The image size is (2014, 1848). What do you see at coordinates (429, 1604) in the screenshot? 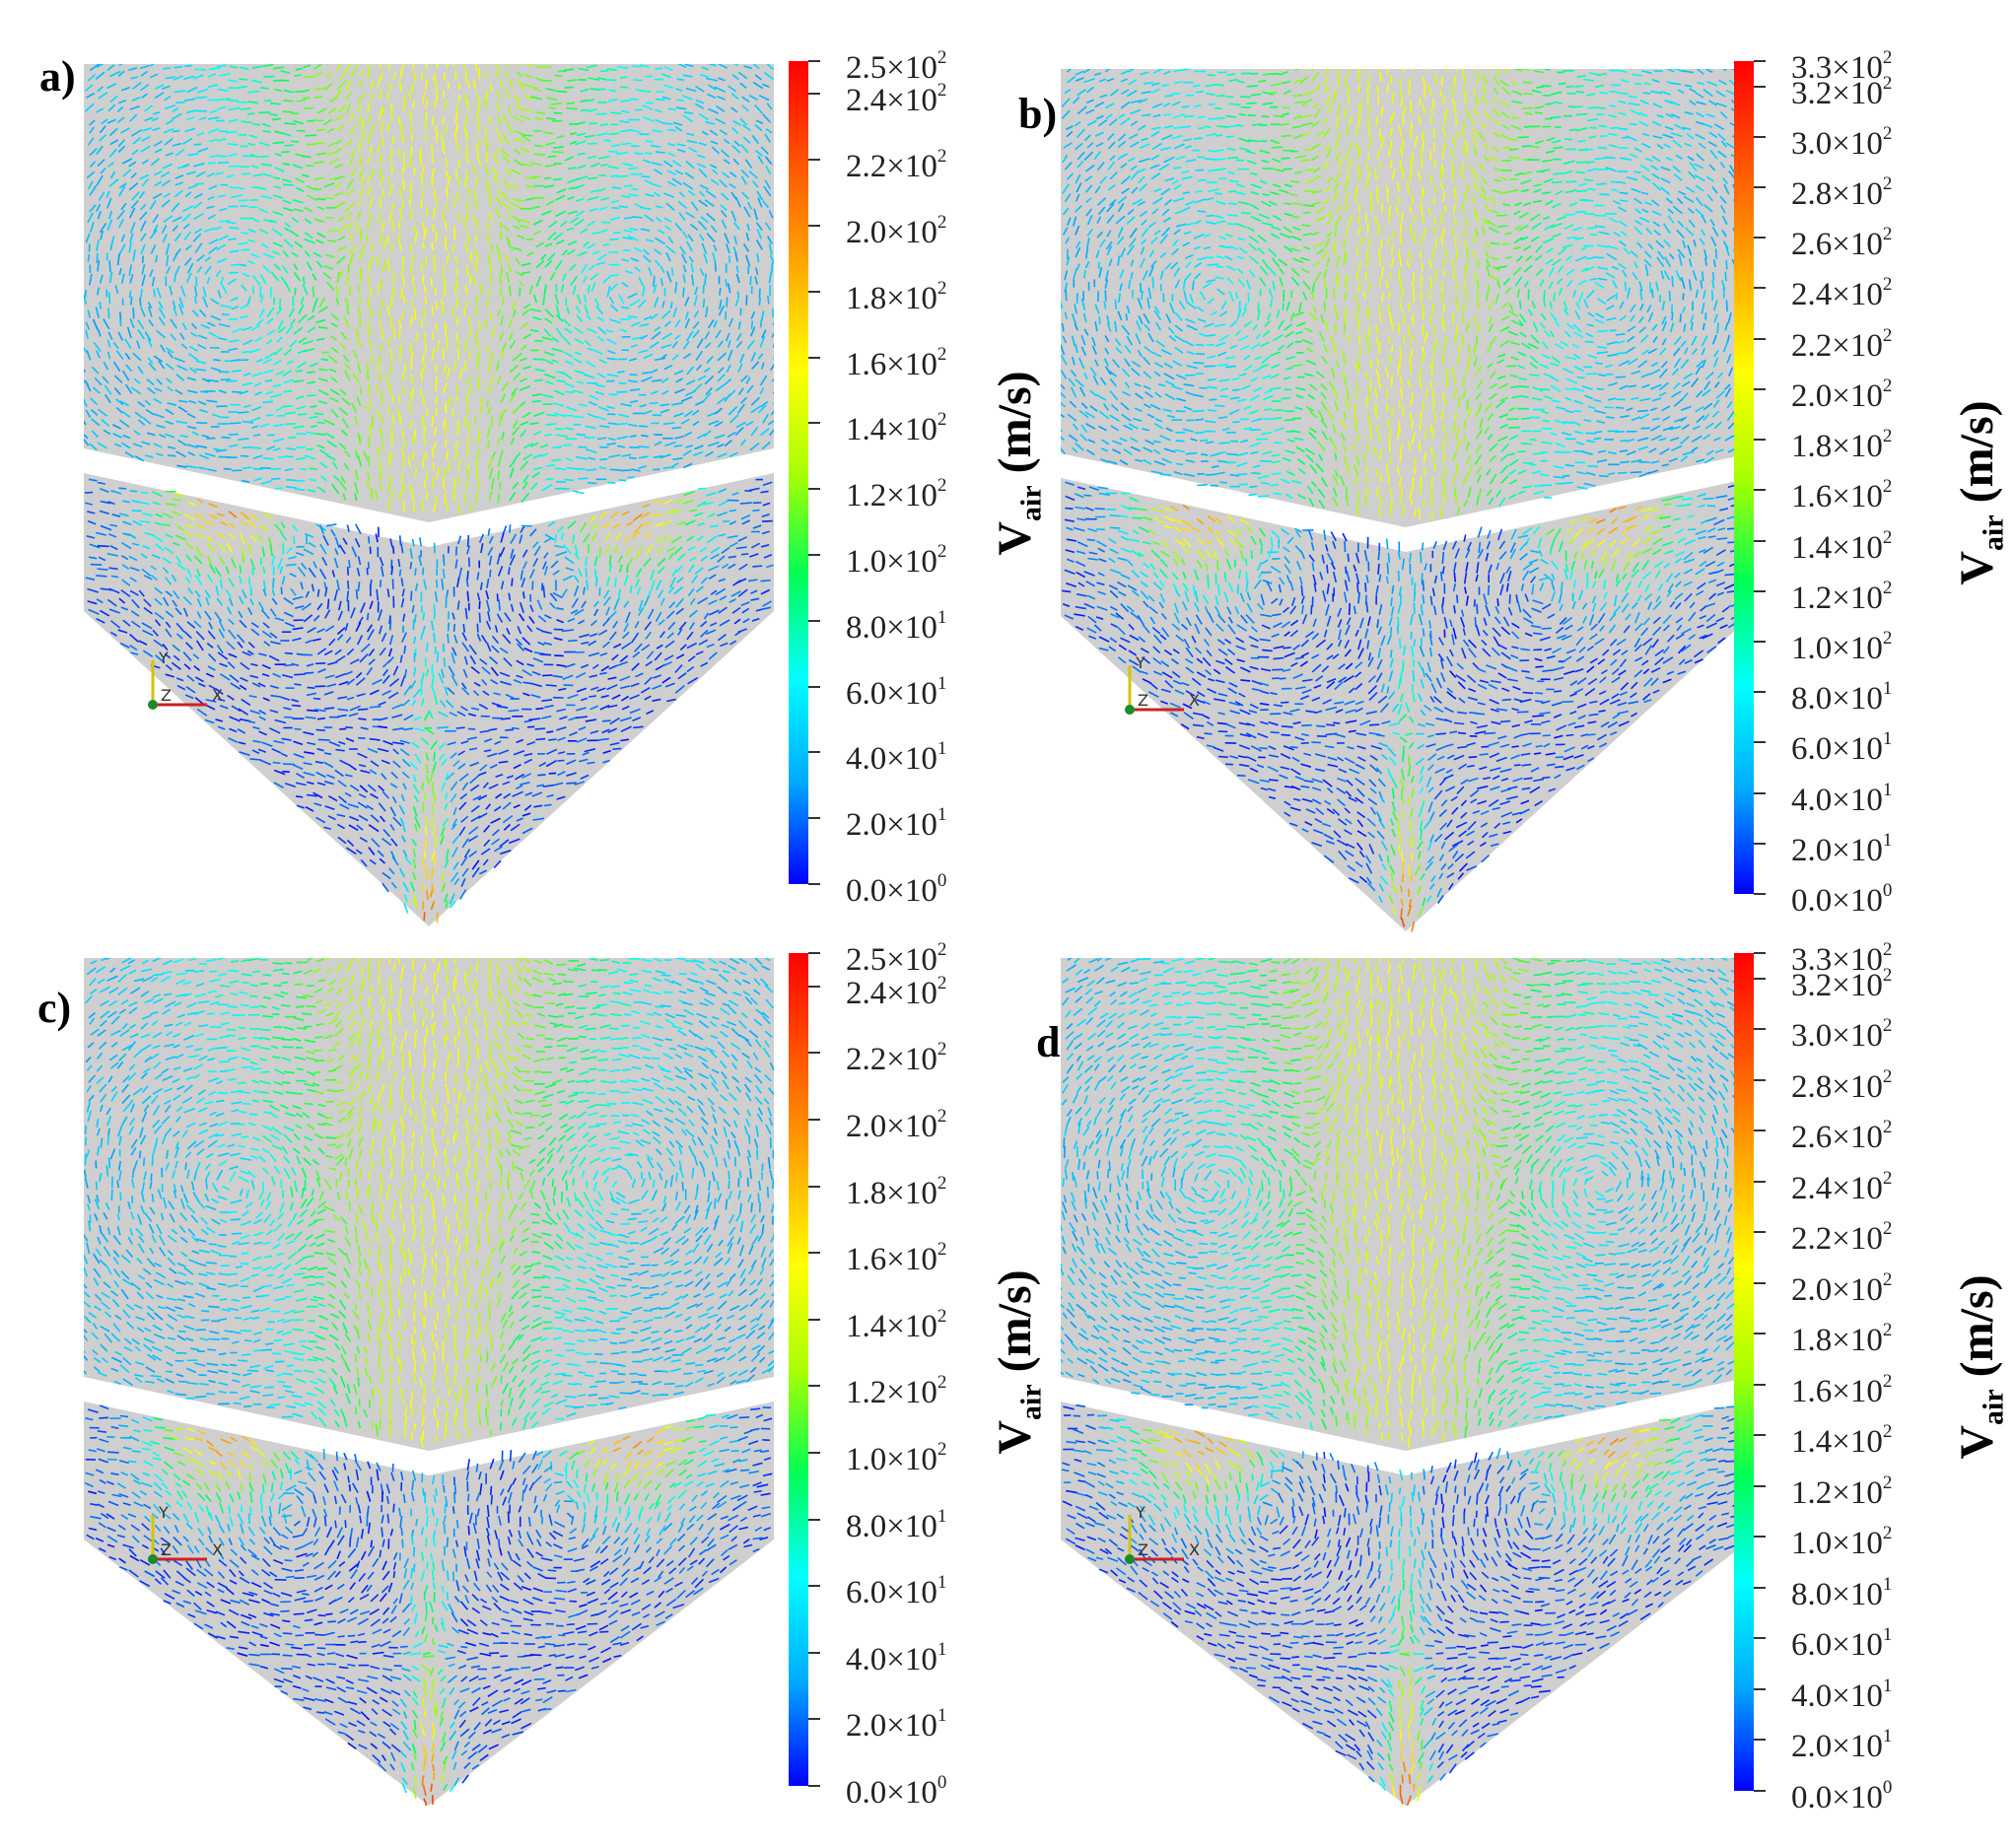
I see `hopper-chamber` at bounding box center [429, 1604].